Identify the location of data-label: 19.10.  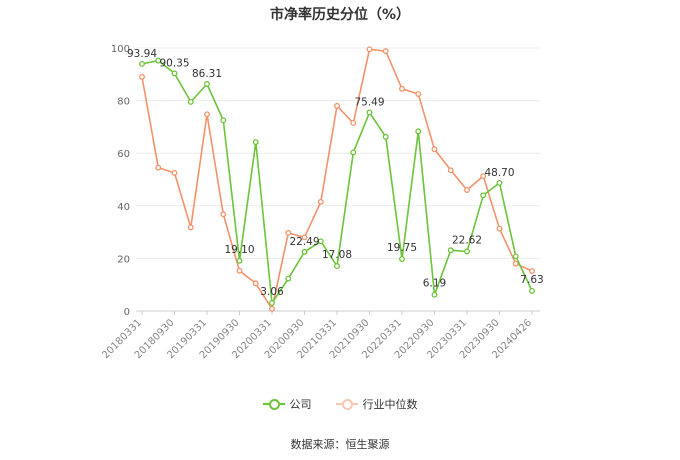
(239, 250).